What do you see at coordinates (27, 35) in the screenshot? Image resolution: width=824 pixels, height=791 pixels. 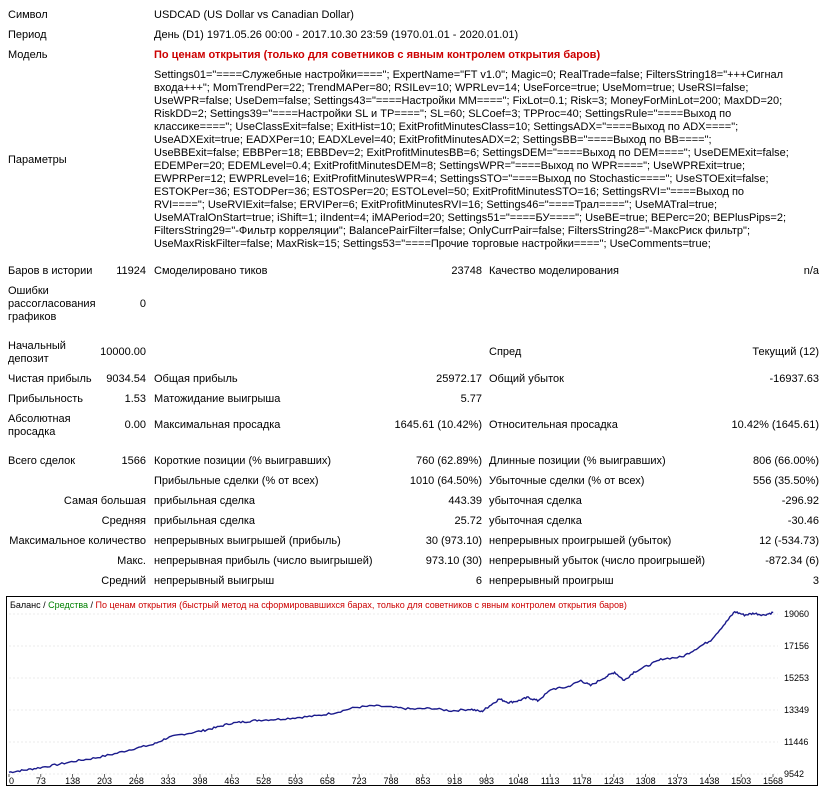 I see `period-label: Период` at bounding box center [27, 35].